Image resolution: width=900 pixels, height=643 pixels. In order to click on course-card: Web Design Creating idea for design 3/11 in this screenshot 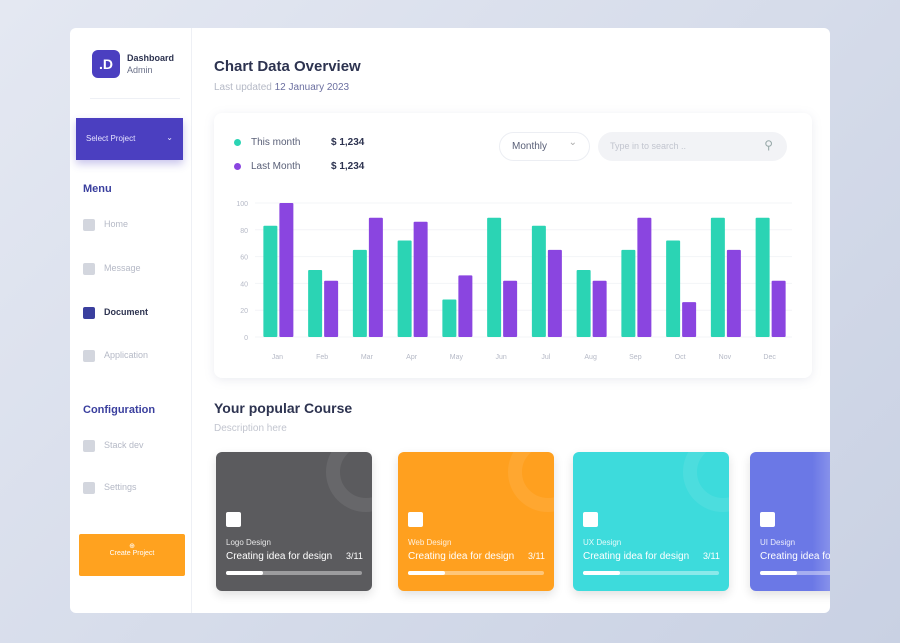, I will do `click(476, 521)`.